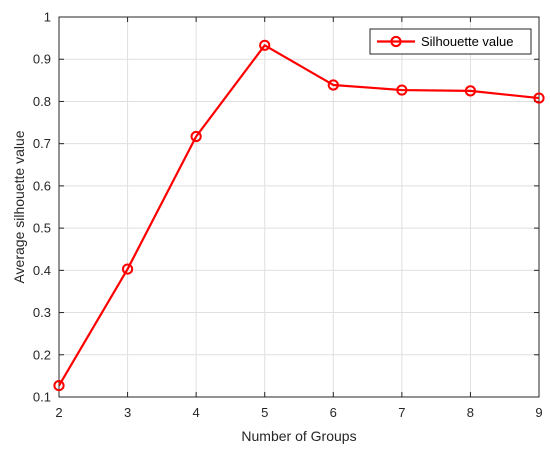  Describe the element at coordinates (396, 41) in the screenshot. I see `legend-marker` at that location.